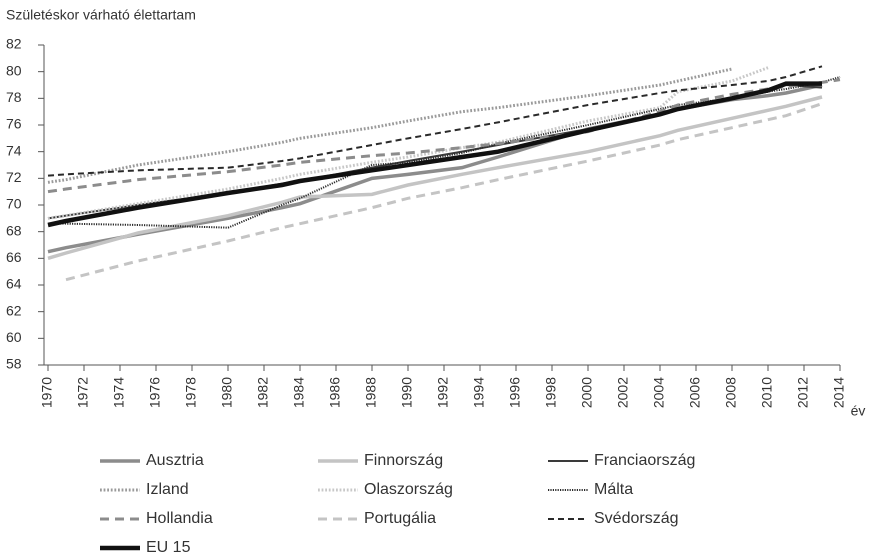  I want to click on legend-label: Portugália, so click(400, 518).